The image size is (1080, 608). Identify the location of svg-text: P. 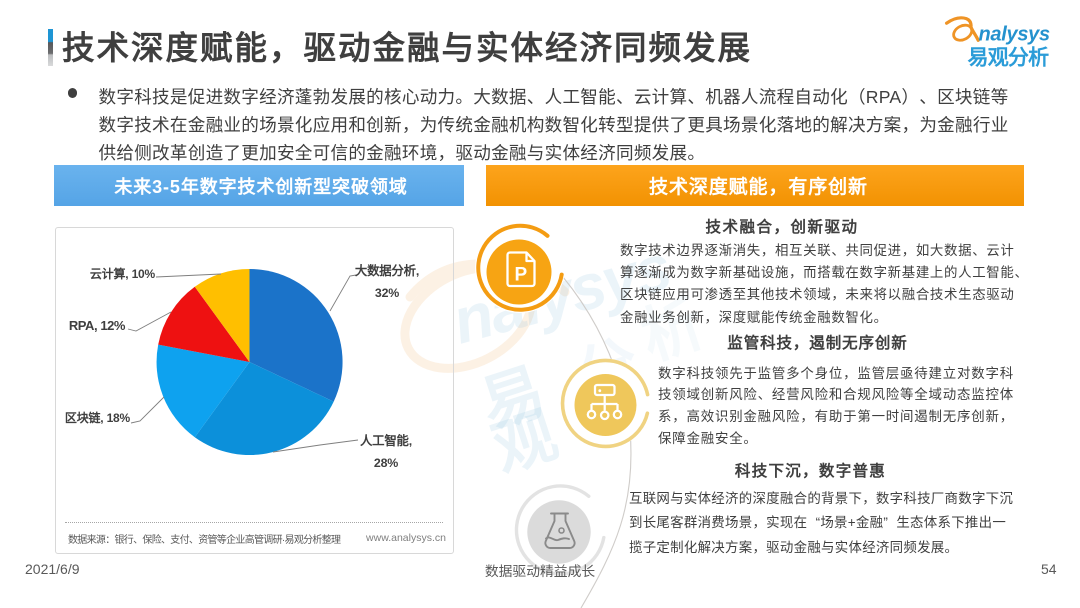
(521, 275).